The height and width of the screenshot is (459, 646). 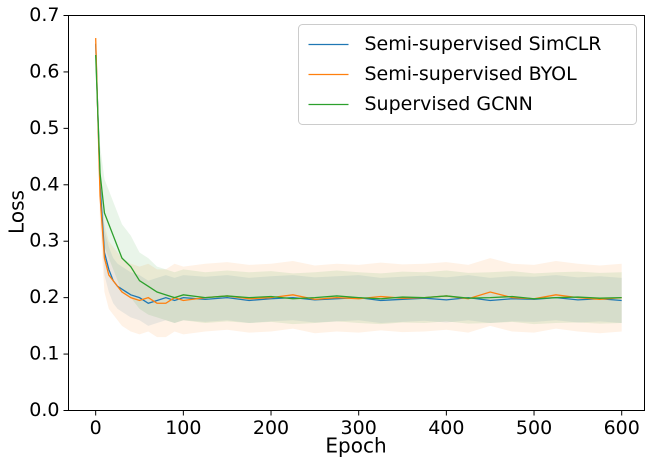 I want to click on y-tick-label: 0.5, so click(x=44, y=128).